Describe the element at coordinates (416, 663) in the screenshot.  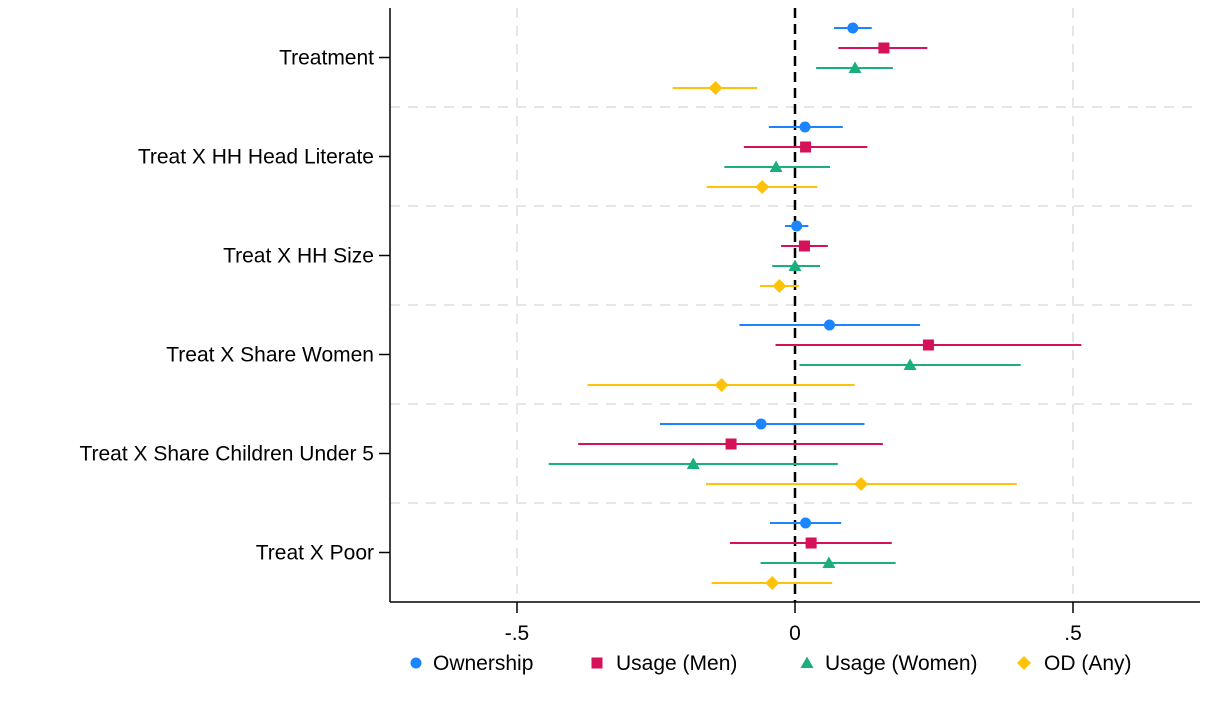
I see `legend-marker-circle` at that location.